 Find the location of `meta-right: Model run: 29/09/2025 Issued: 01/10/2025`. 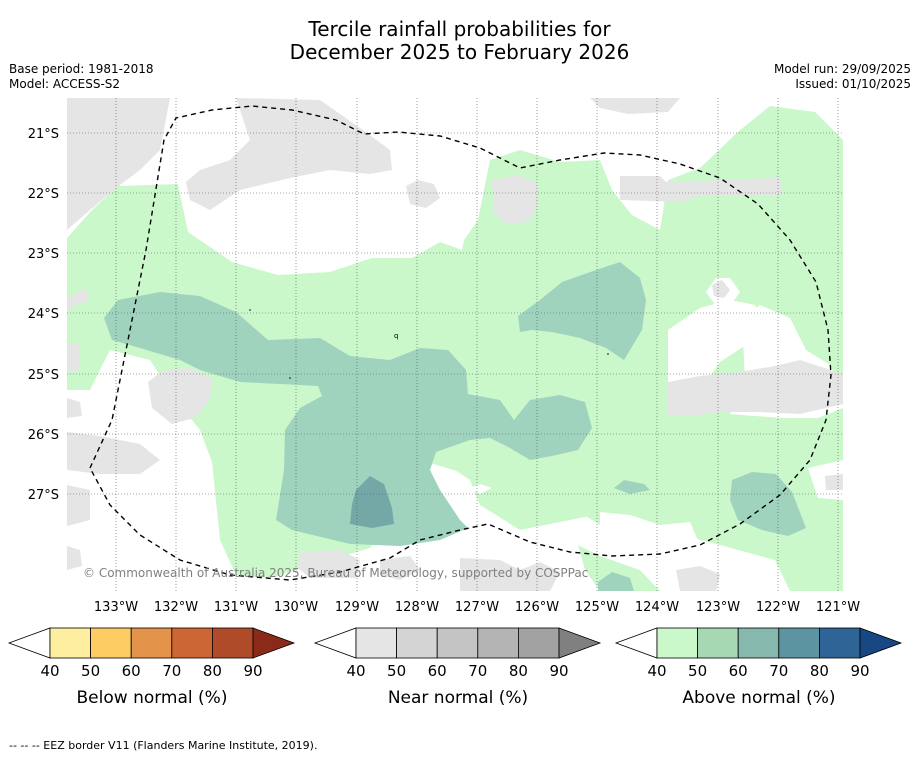

meta-right: Model run: 29/09/2025 Issued: 01/10/2025 is located at coordinates (842, 77).